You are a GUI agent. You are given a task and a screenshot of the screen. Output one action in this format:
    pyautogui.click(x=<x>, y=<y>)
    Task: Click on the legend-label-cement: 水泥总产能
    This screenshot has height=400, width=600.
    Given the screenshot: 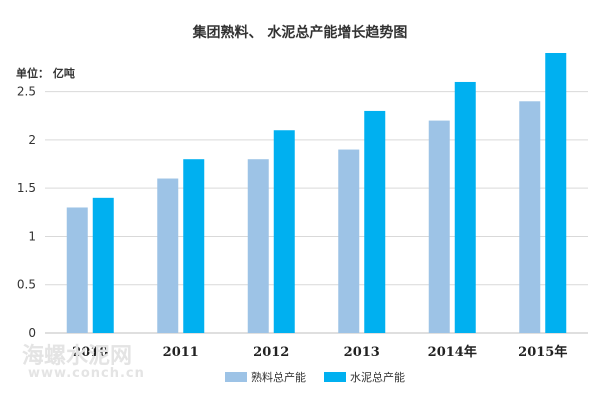 What is the action you would take?
    pyautogui.click(x=377, y=377)
    